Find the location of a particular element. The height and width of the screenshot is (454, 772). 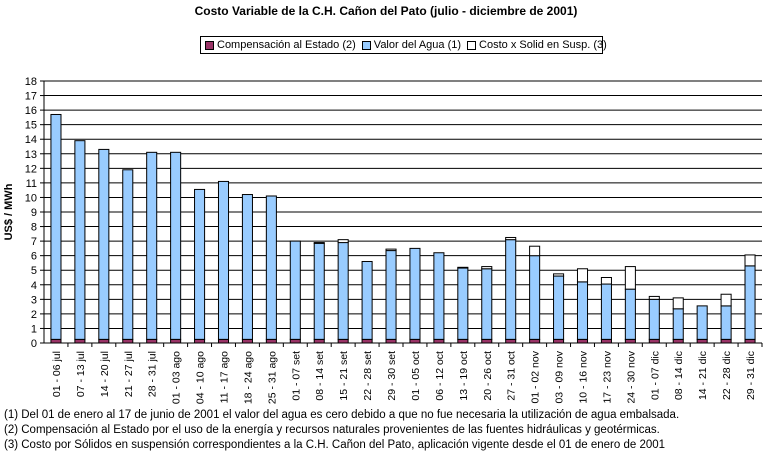

legend-swatch-solidos is located at coordinates (472, 45).